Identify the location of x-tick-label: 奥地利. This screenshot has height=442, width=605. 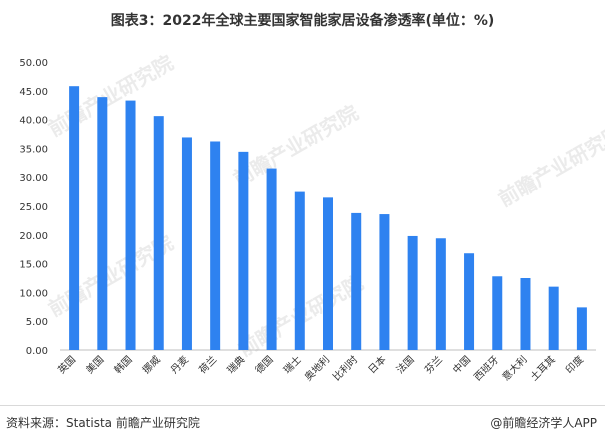
(317, 368).